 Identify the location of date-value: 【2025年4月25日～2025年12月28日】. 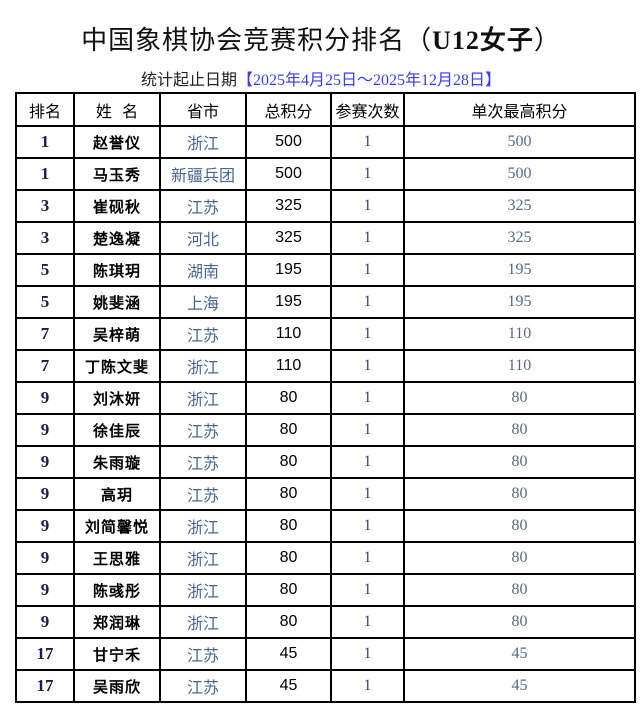
(369, 80).